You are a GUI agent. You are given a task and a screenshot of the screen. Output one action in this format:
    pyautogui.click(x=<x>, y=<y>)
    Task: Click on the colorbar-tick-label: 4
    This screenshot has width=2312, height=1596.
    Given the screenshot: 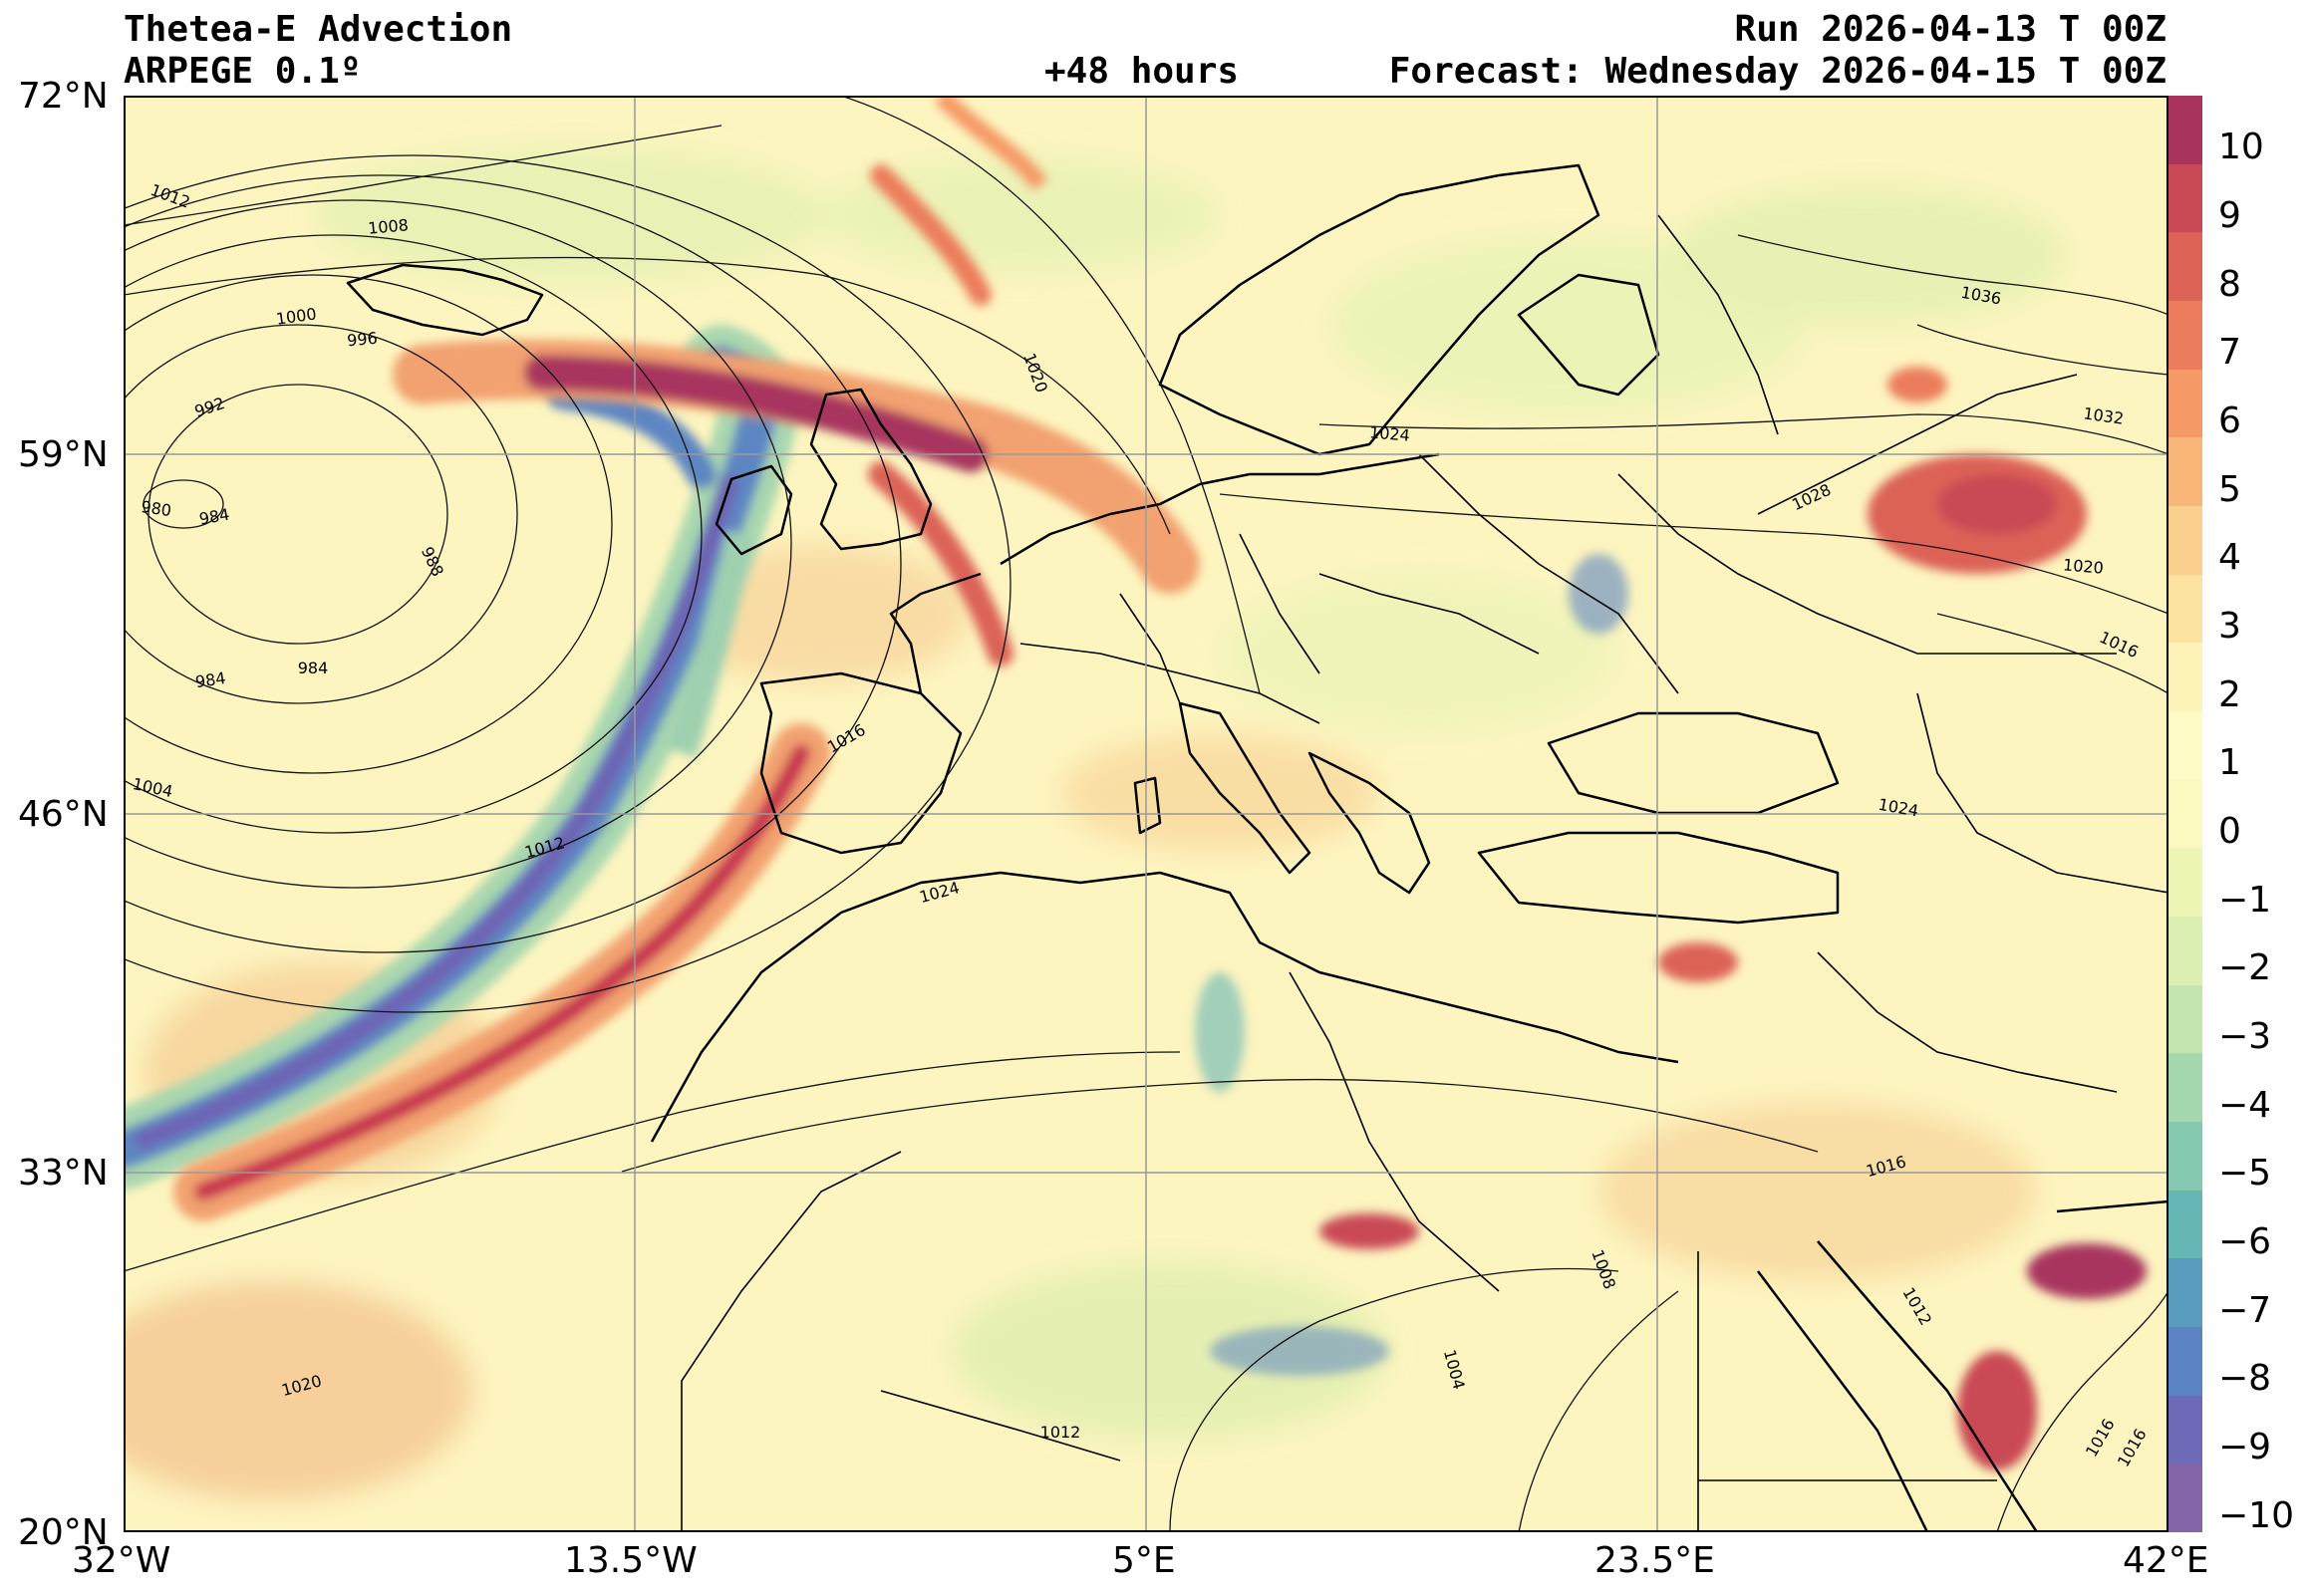 What is the action you would take?
    pyautogui.click(x=2229, y=558)
    